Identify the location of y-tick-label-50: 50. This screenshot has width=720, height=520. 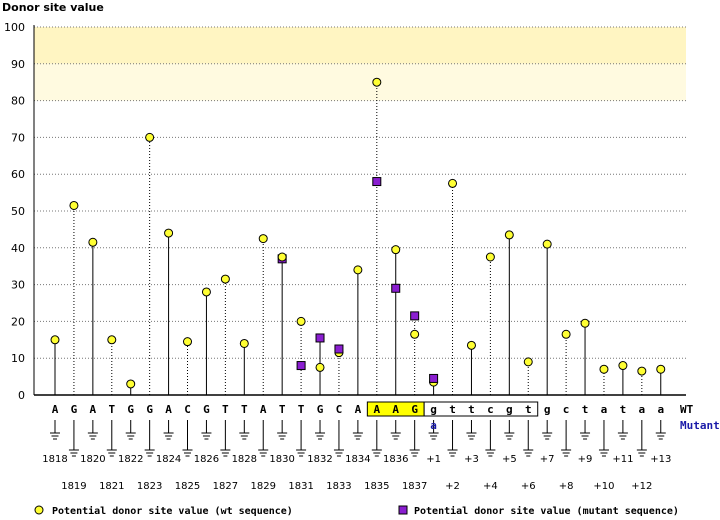
(18, 211).